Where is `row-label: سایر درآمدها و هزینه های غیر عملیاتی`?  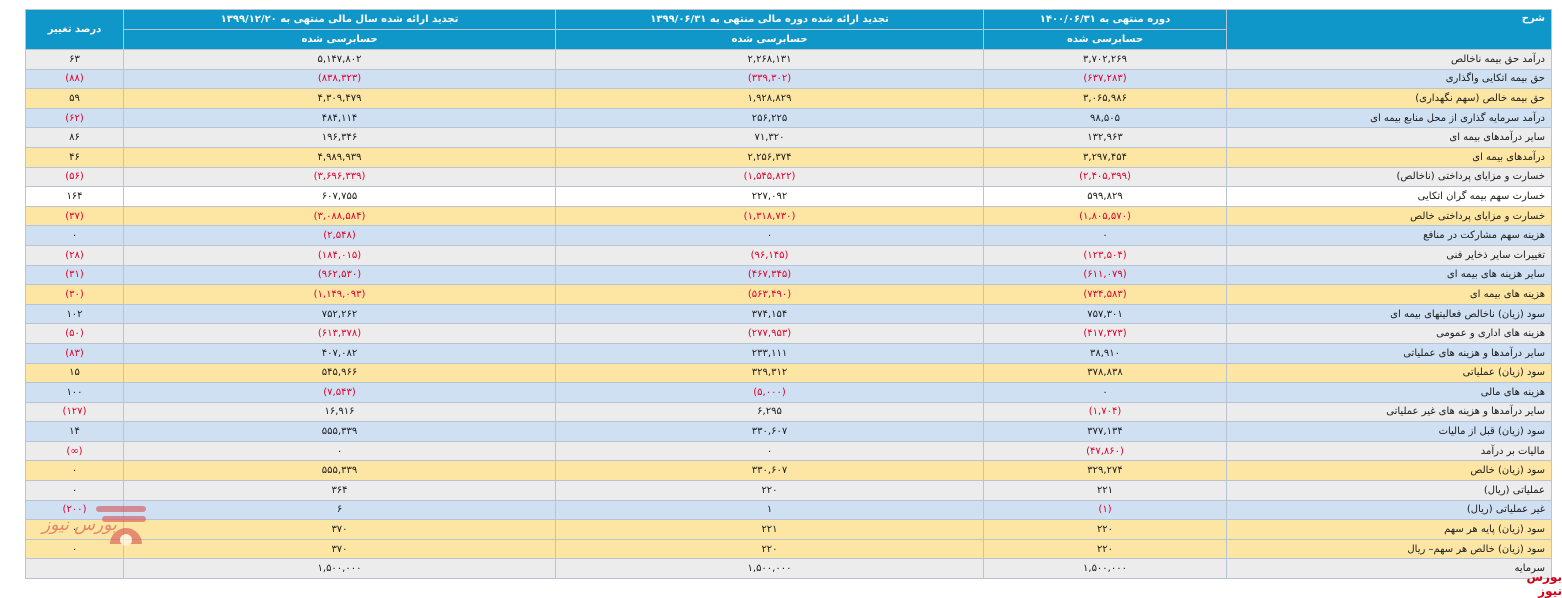
row-label: سایر درآمدها و هزینه های غیر عملیاتی is located at coordinates (1389, 412).